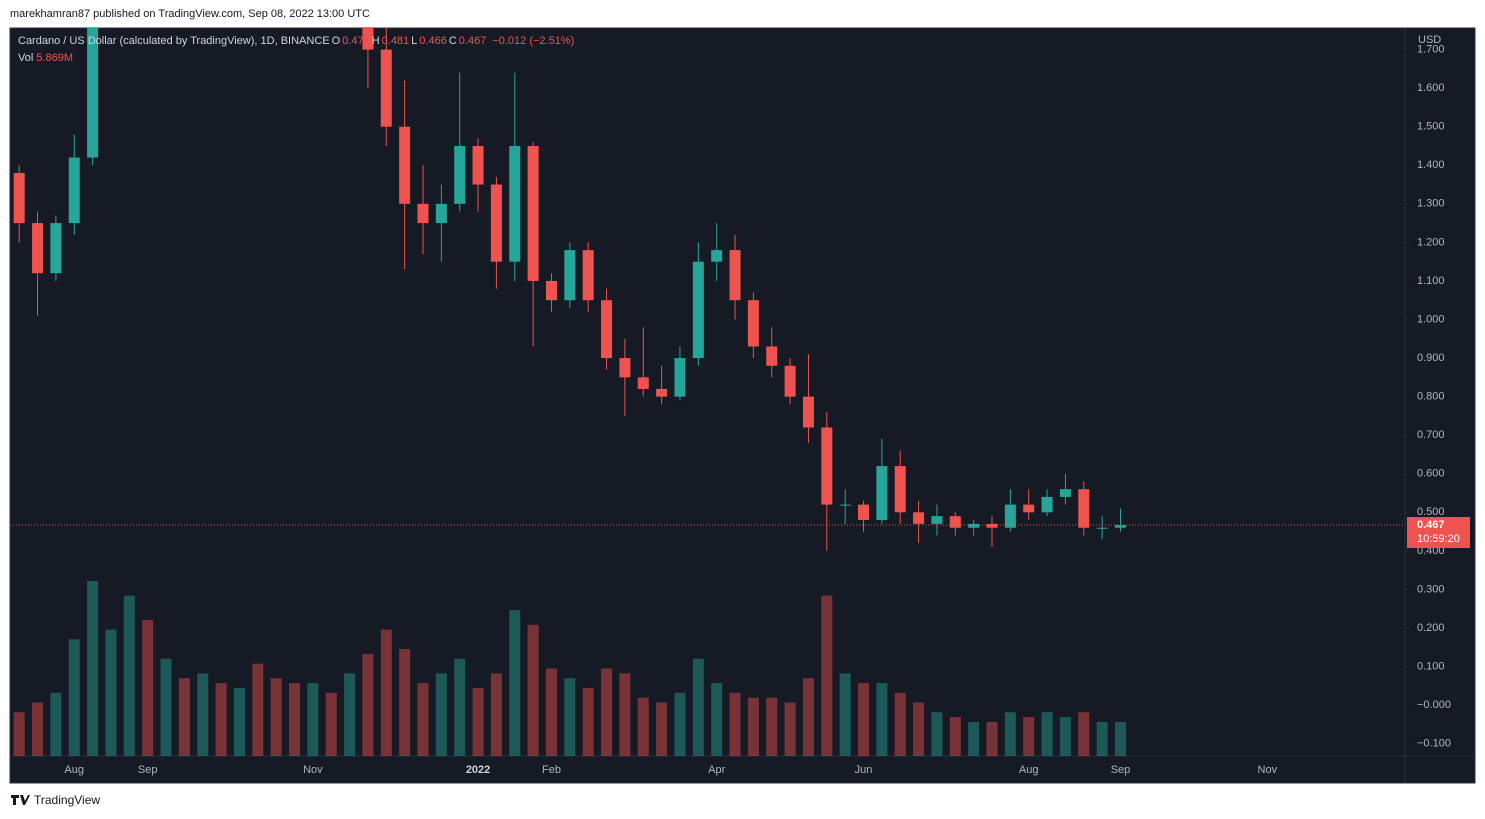 The width and height of the screenshot is (1485, 819). I want to click on y-tick-label: −0.100, so click(1434, 744).